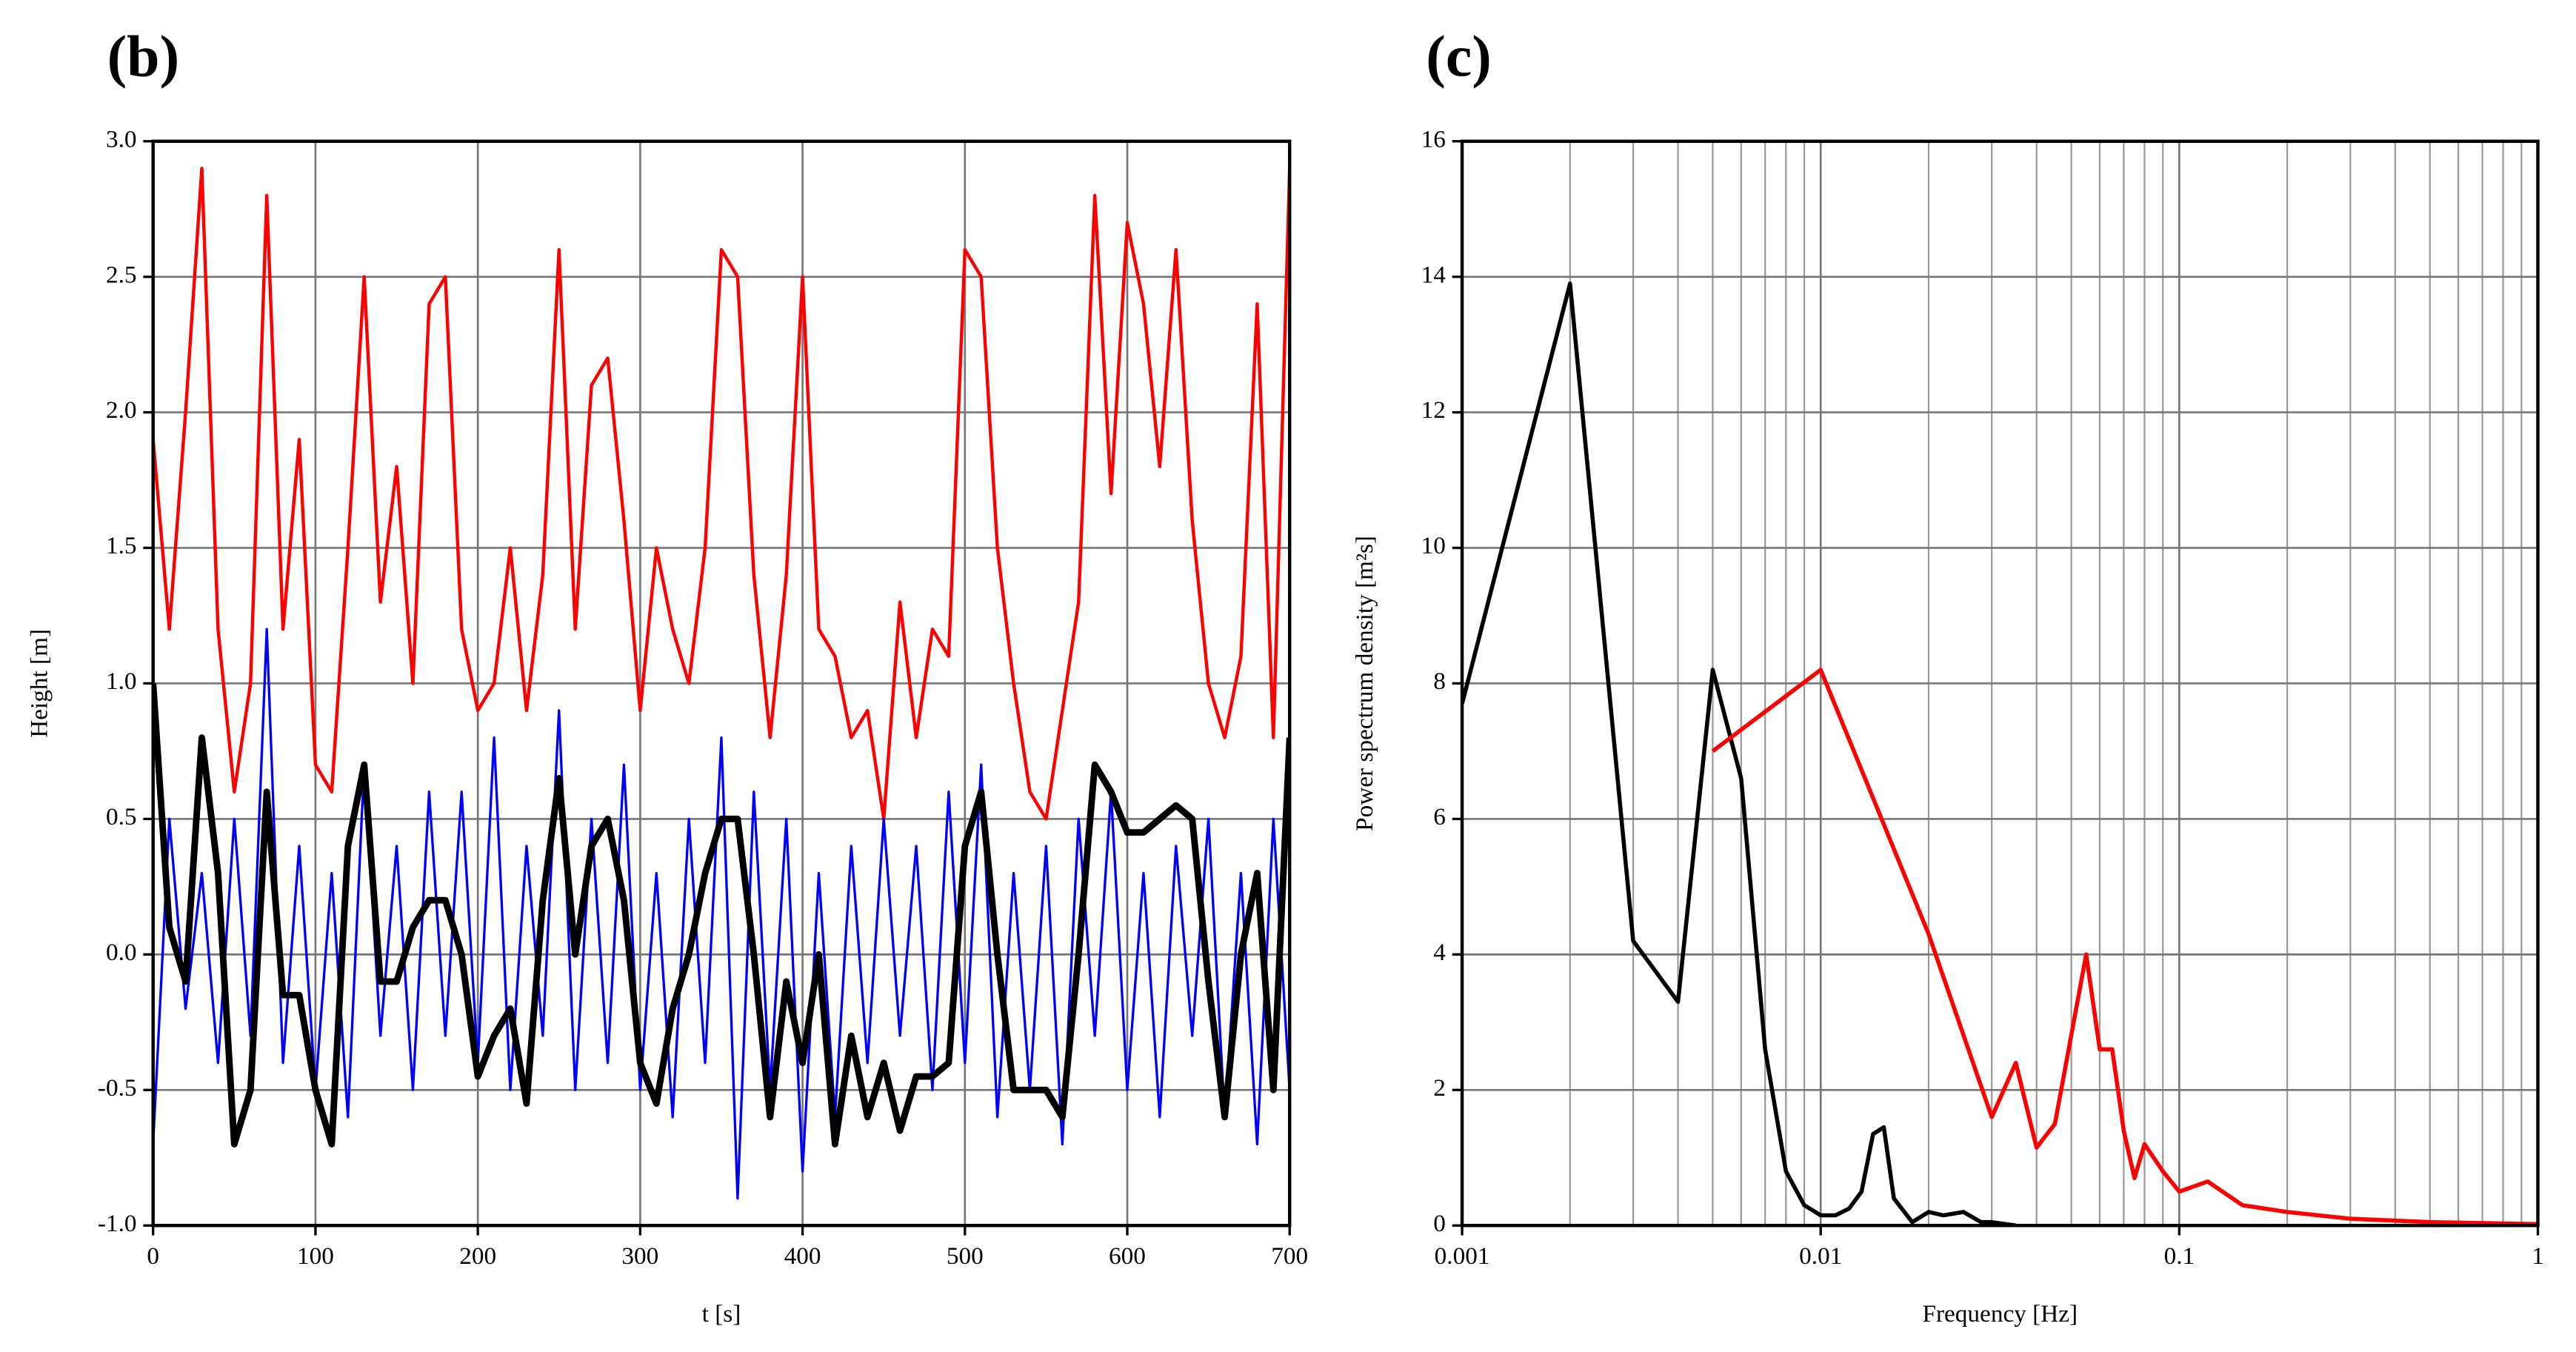 This screenshot has height=1352, width=2576. What do you see at coordinates (2179, 1256) in the screenshot?
I see `x-tick-label: 0.1` at bounding box center [2179, 1256].